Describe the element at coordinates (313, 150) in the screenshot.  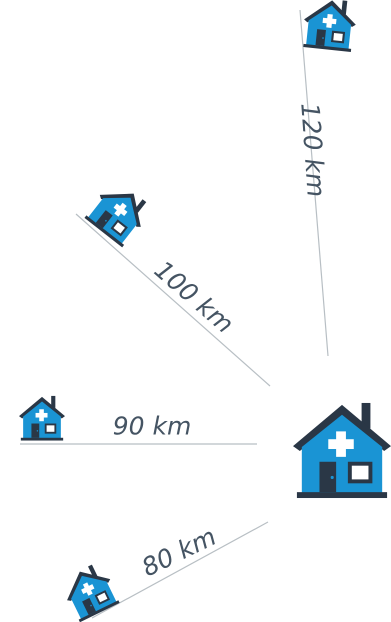
I see `distance-label-120: 120 km` at that location.